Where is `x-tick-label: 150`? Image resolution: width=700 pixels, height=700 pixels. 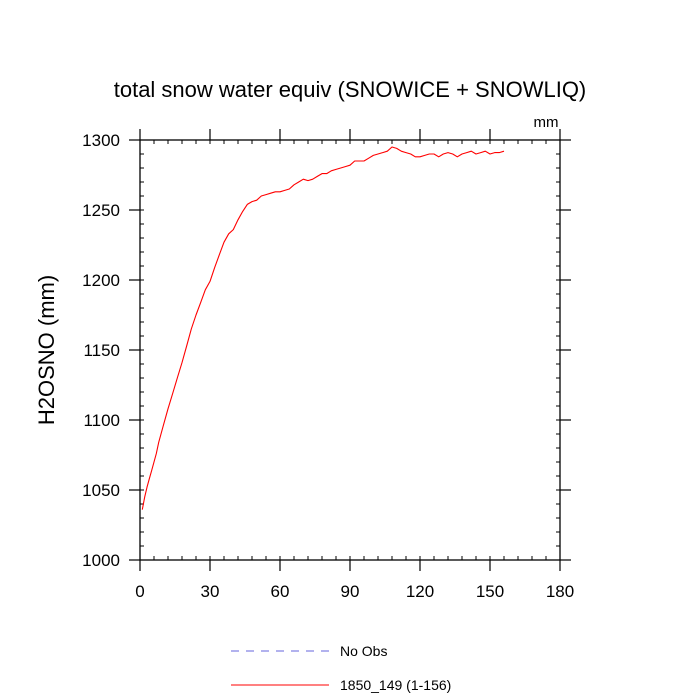
x-tick-label: 150 is located at coordinates (490, 591).